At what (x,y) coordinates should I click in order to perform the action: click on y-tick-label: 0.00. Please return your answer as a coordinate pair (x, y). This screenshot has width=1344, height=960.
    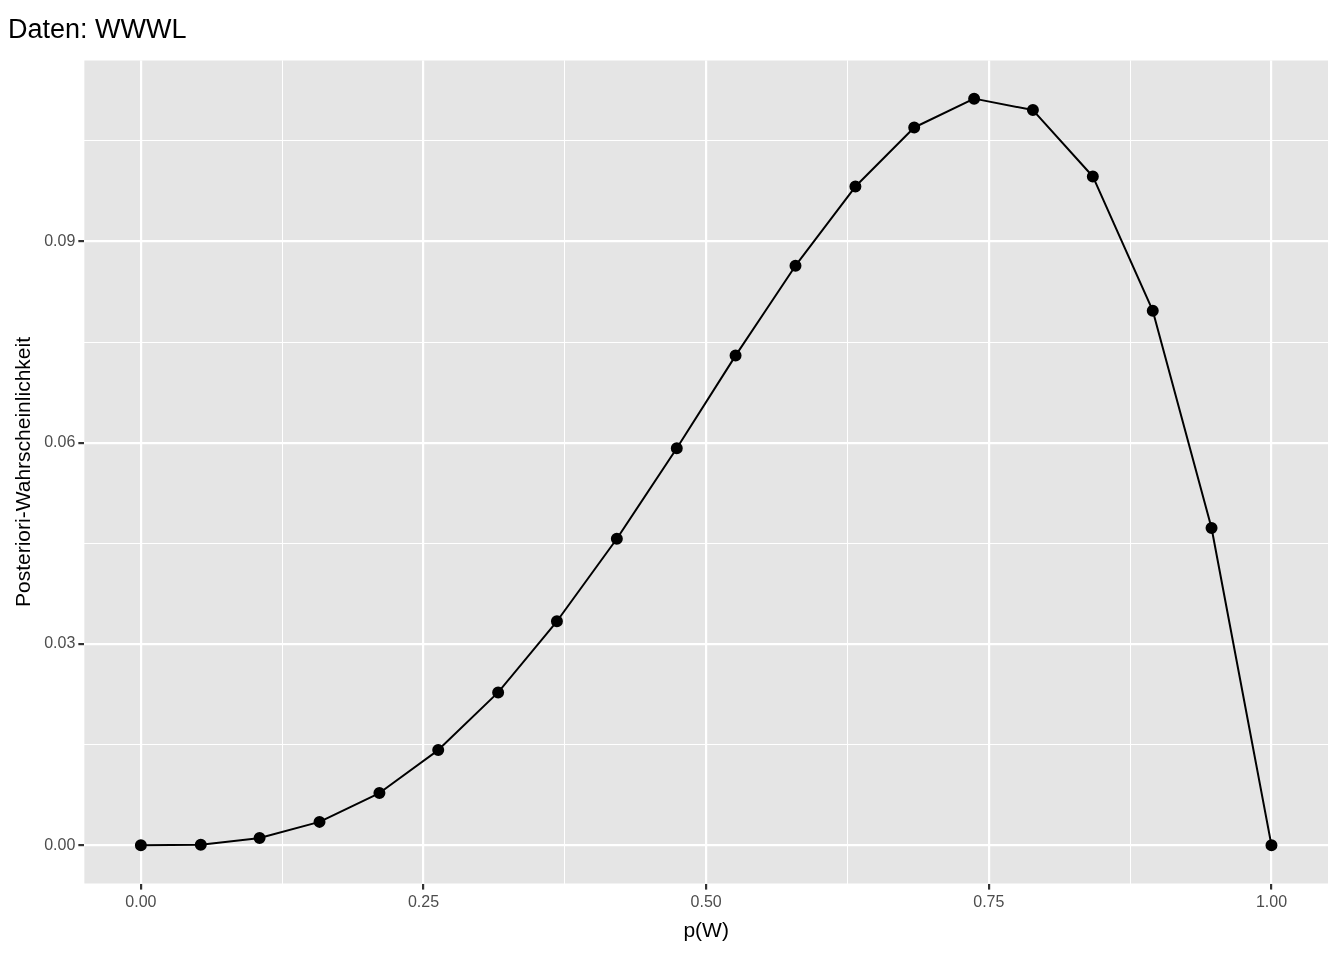
    Looking at the image, I should click on (60, 844).